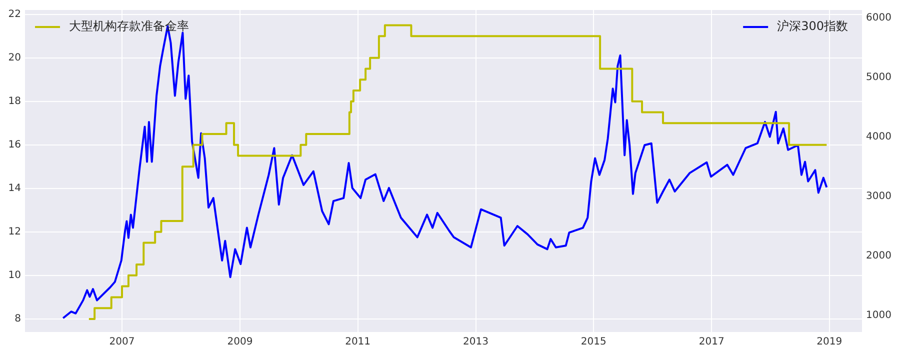 The width and height of the screenshot is (898, 358). I want to click on y-tick-label: 8, so click(17, 319).